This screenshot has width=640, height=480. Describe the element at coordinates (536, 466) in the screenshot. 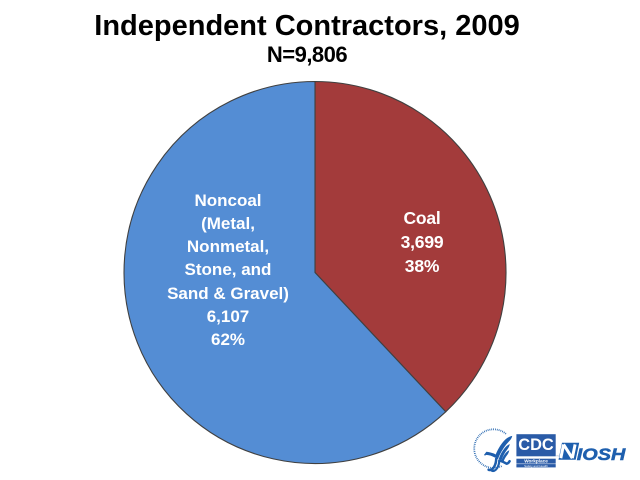

I see `svg-text: Safety and Health` at that location.